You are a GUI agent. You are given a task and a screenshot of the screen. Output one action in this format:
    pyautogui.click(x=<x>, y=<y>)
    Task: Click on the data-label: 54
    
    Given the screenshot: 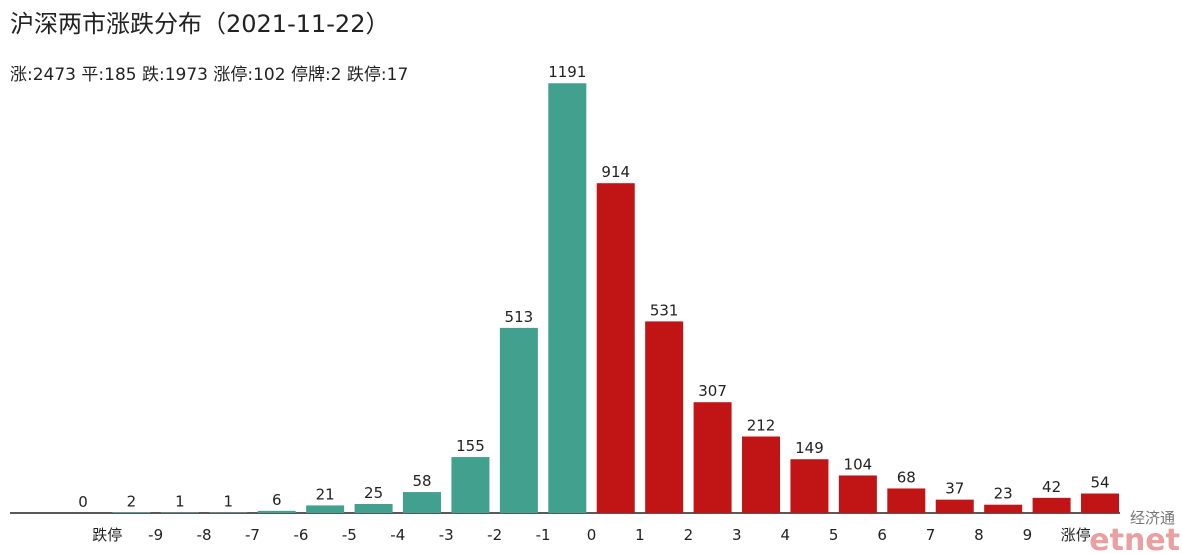 What is the action you would take?
    pyautogui.click(x=1099, y=483)
    